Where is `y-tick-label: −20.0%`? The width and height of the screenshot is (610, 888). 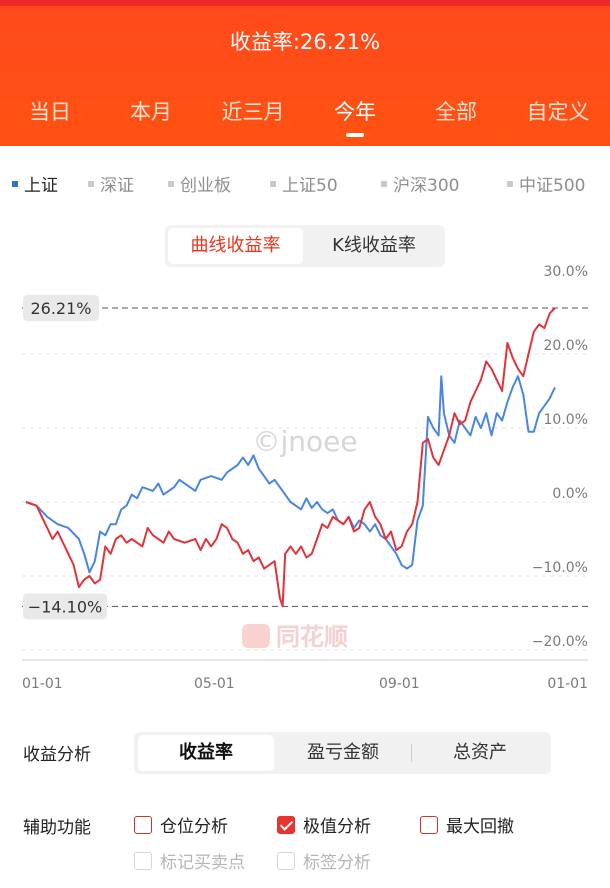
y-tick-label: −20.0% is located at coordinates (560, 642).